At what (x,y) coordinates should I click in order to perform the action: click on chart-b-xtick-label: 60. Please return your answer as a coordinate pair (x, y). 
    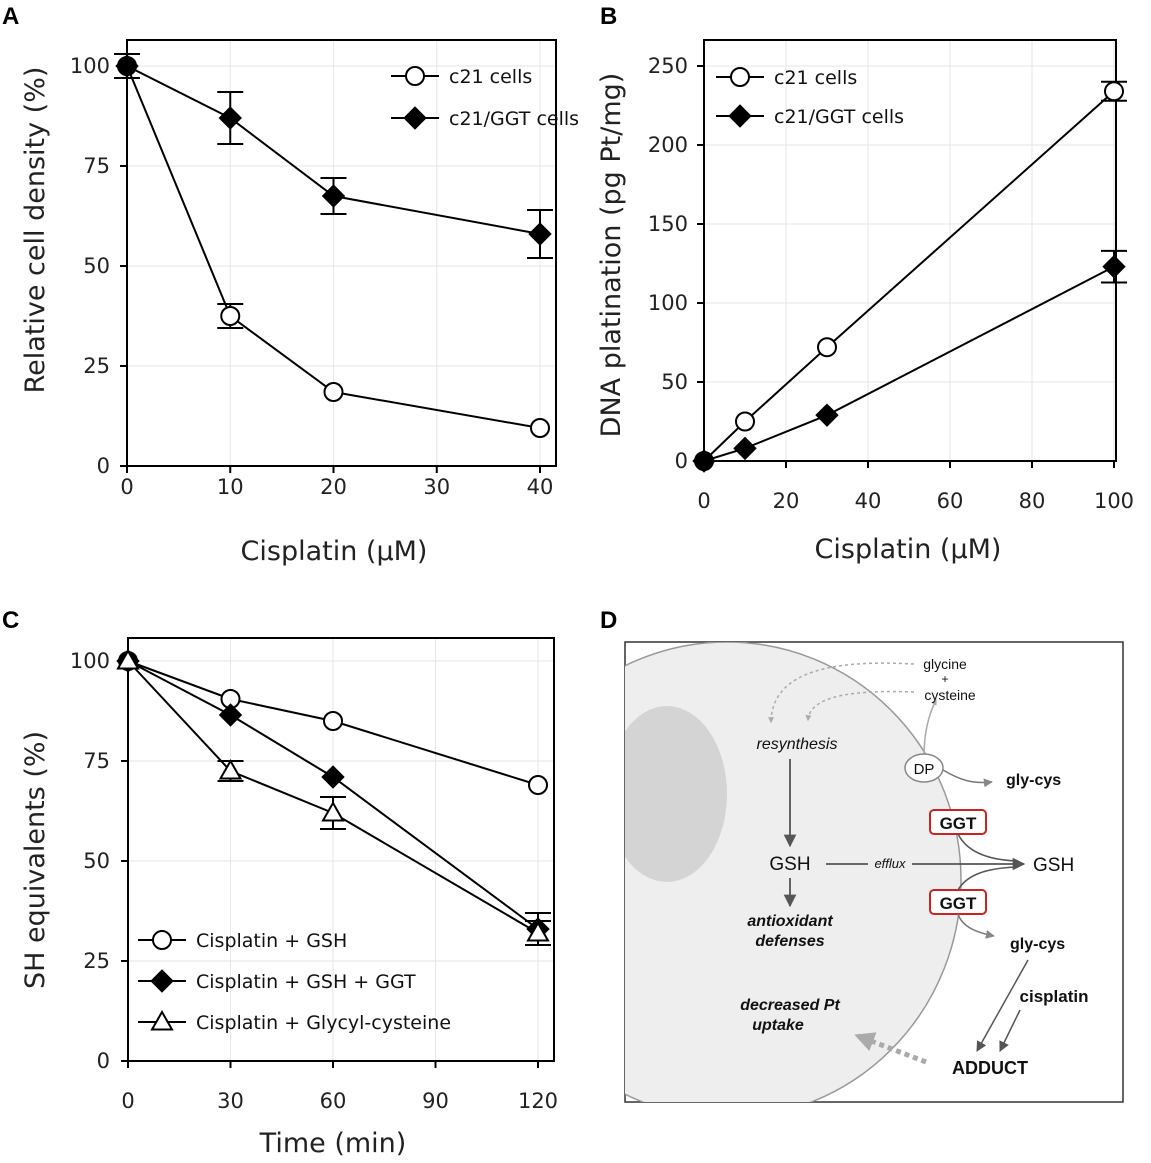
    Looking at the image, I should click on (950, 501).